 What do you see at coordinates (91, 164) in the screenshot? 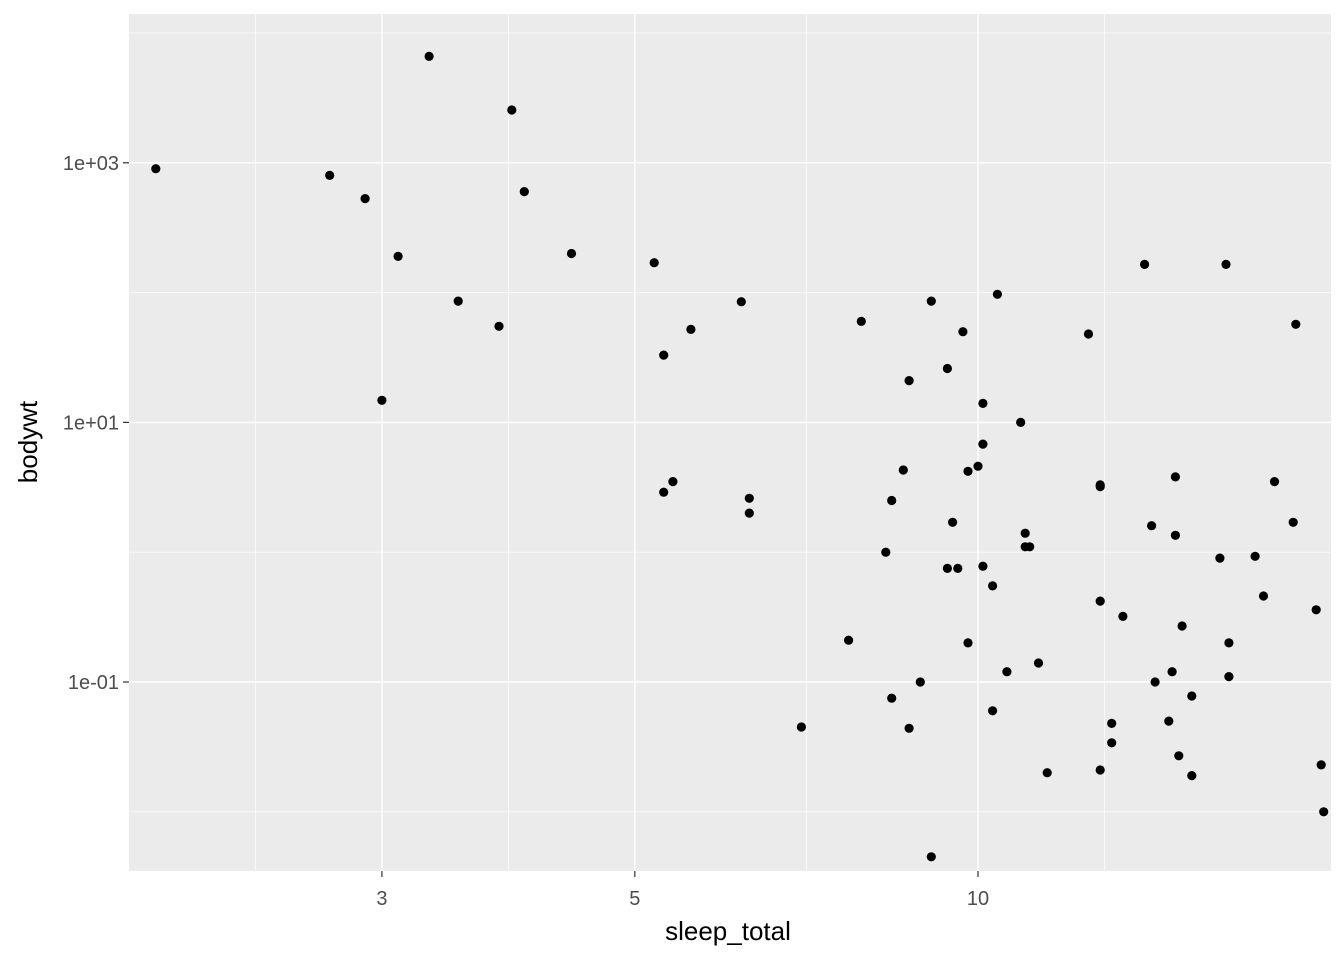
I see `y-tick-label: 1e+03` at bounding box center [91, 164].